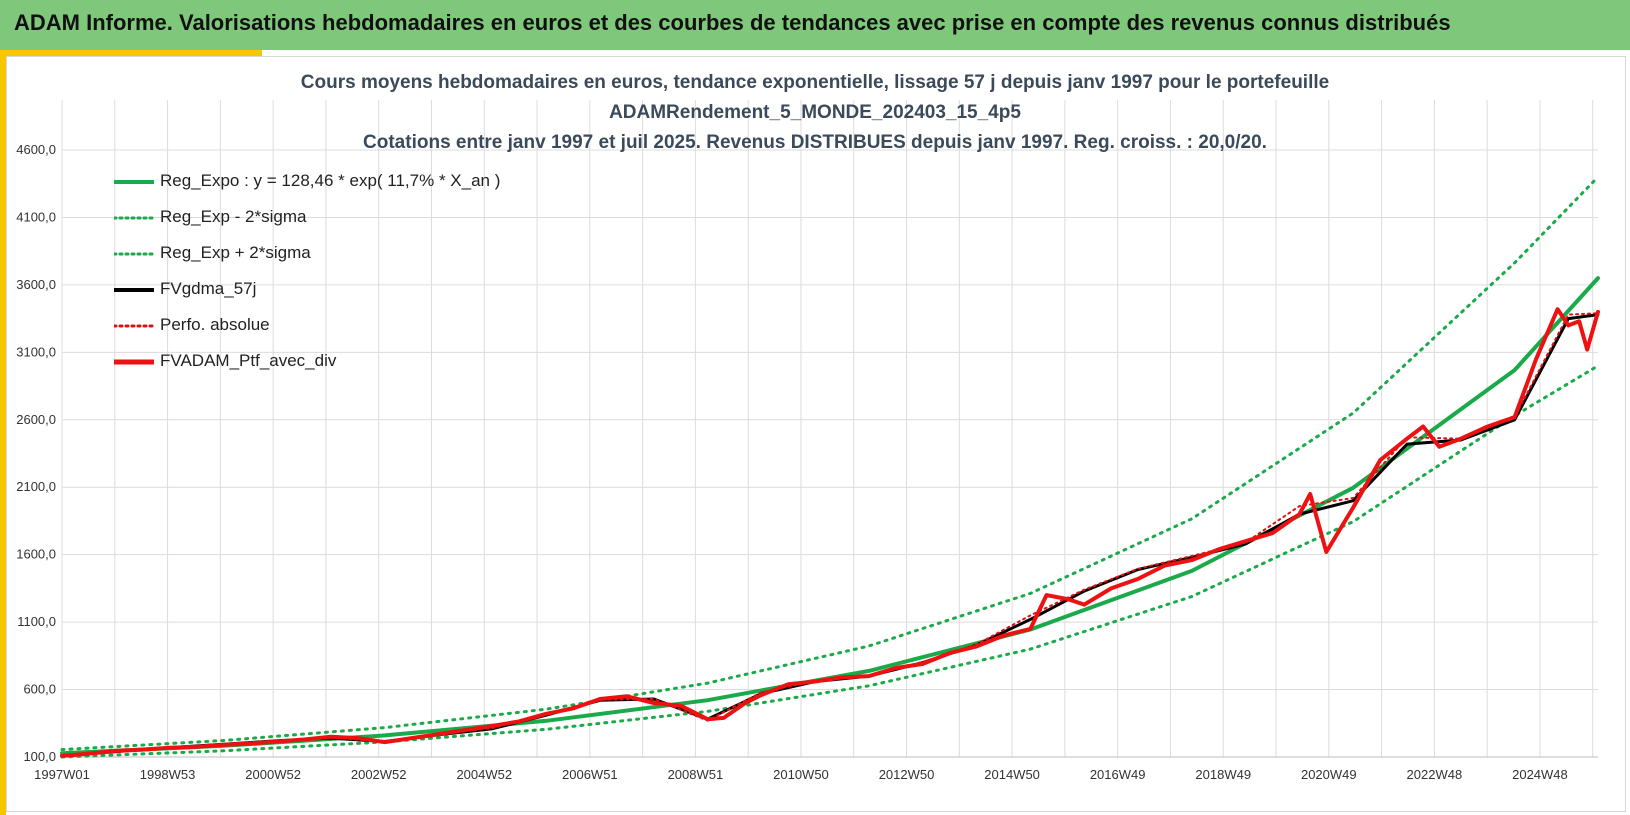  I want to click on y-tick-label: 4600,0, so click(36, 149).